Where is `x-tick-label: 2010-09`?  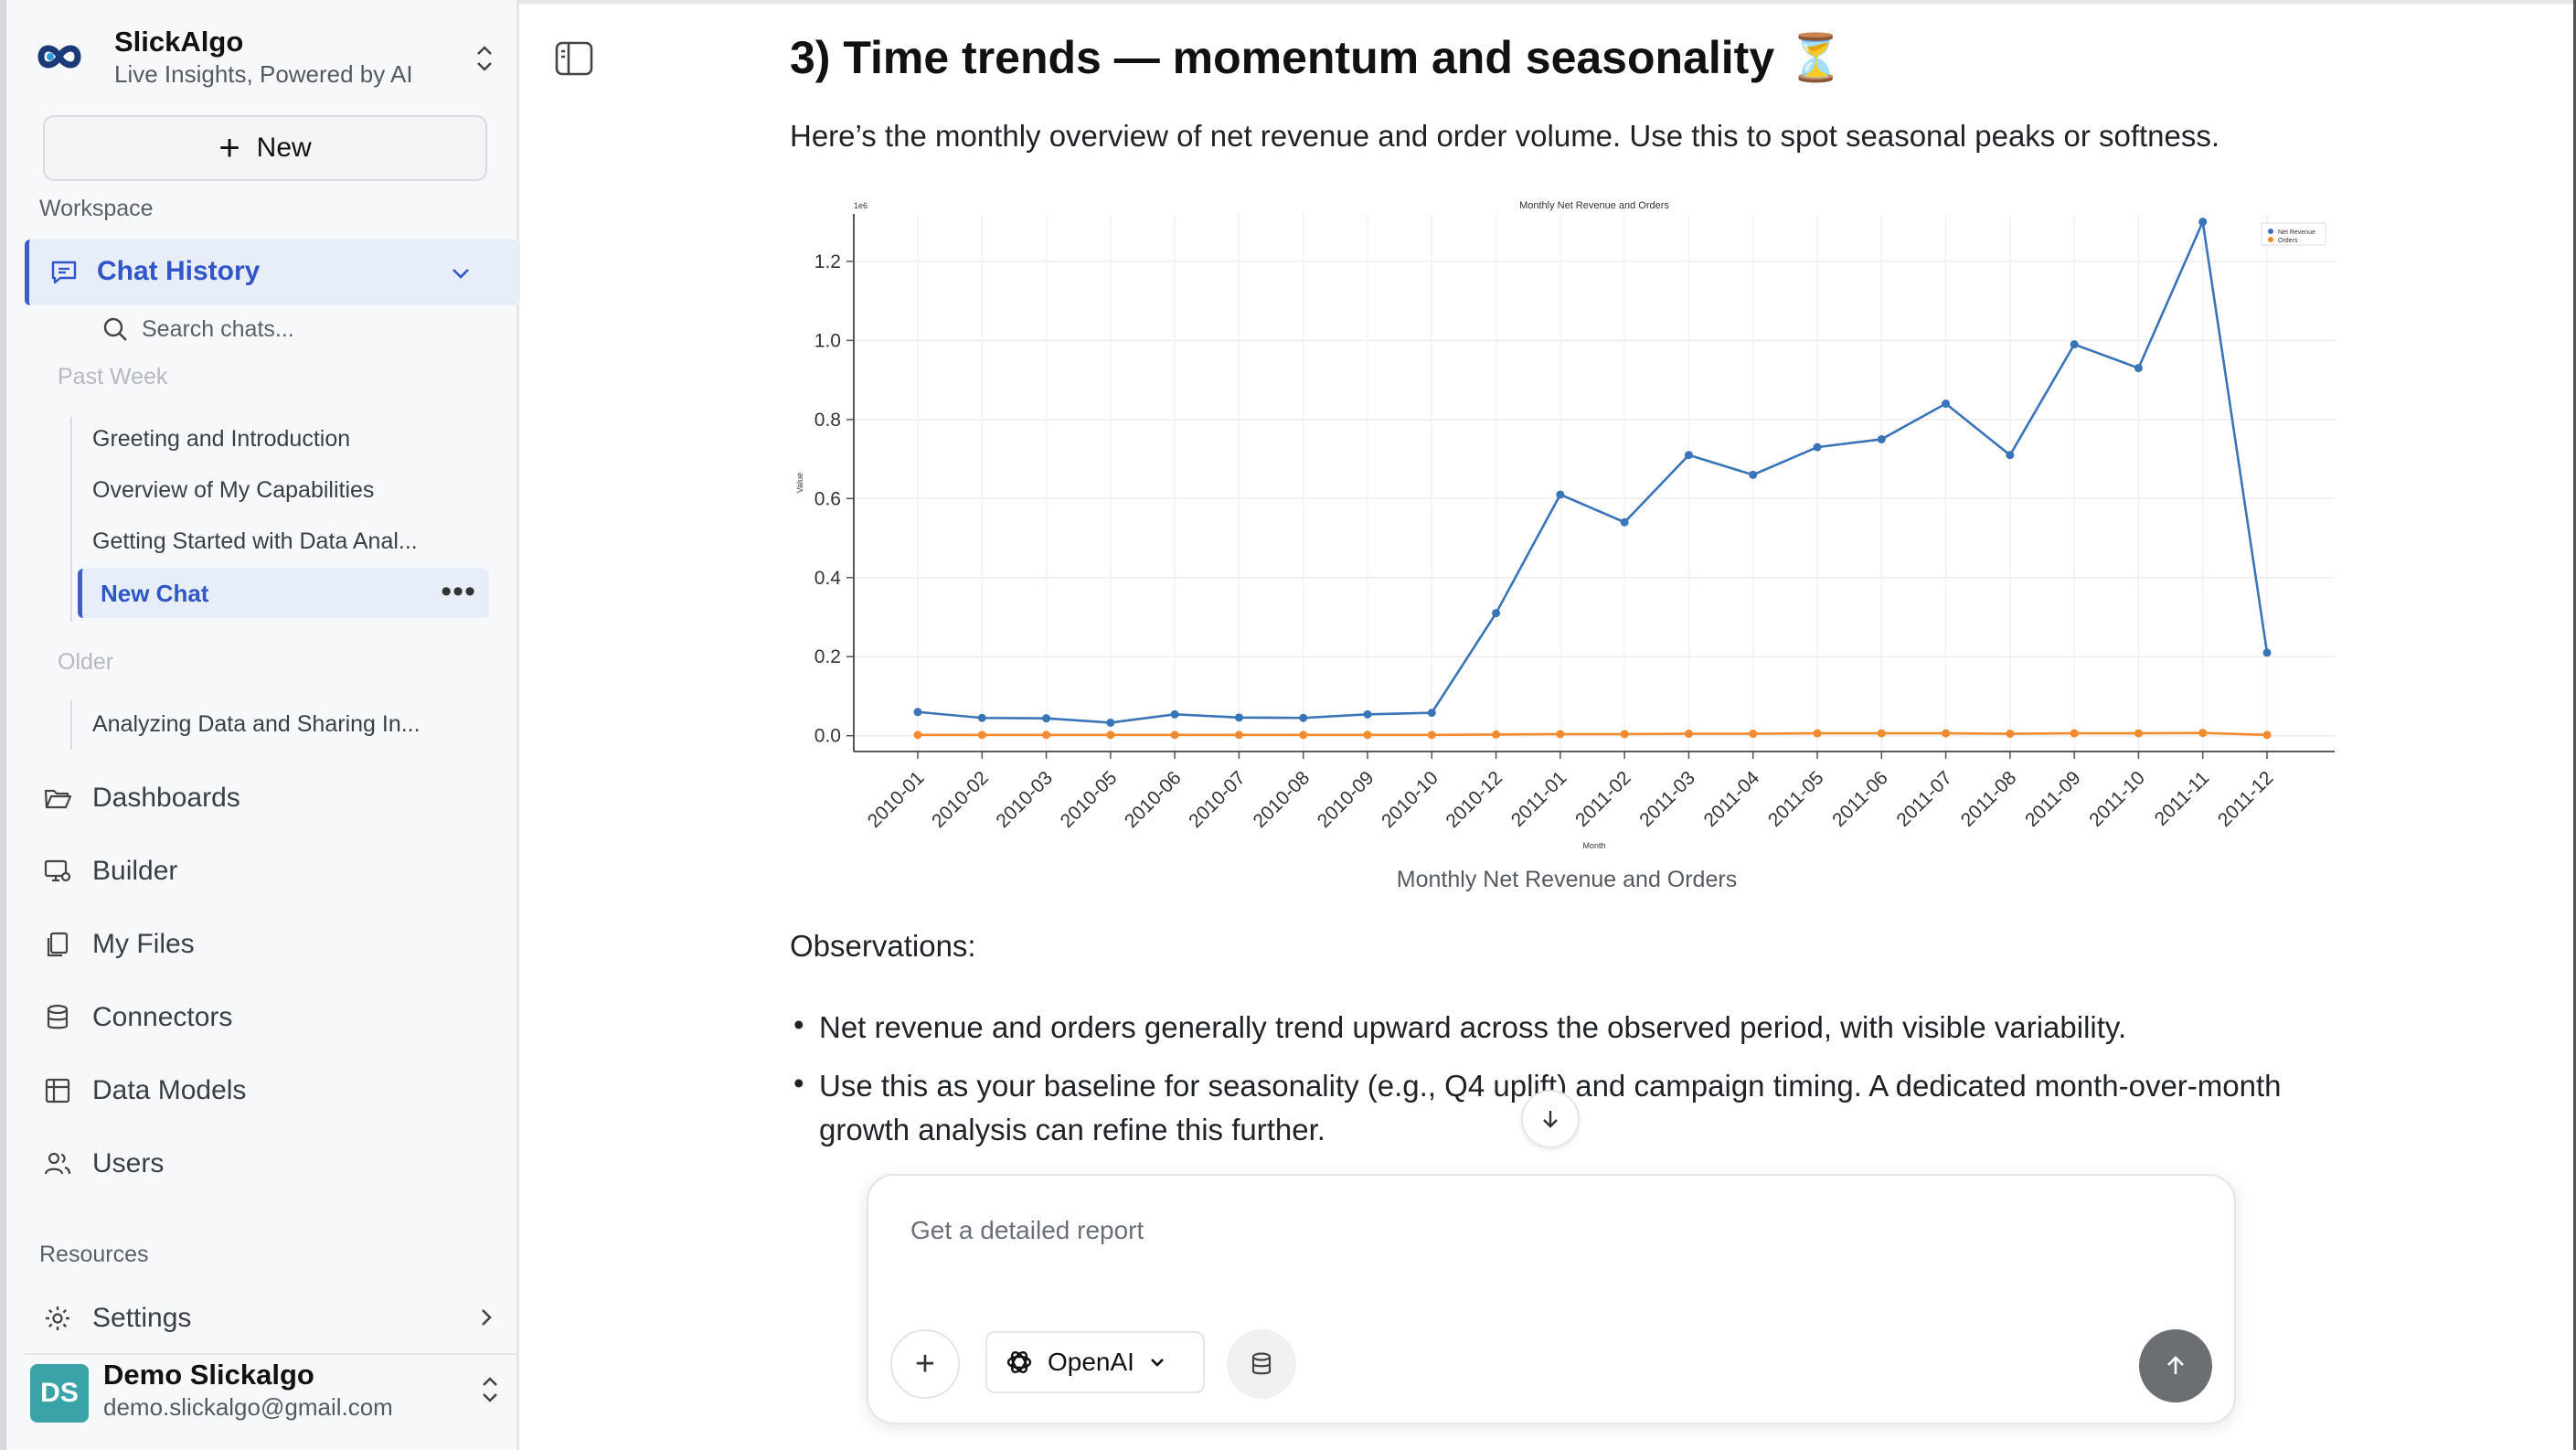 x-tick-label: 2010-09 is located at coordinates (1346, 800).